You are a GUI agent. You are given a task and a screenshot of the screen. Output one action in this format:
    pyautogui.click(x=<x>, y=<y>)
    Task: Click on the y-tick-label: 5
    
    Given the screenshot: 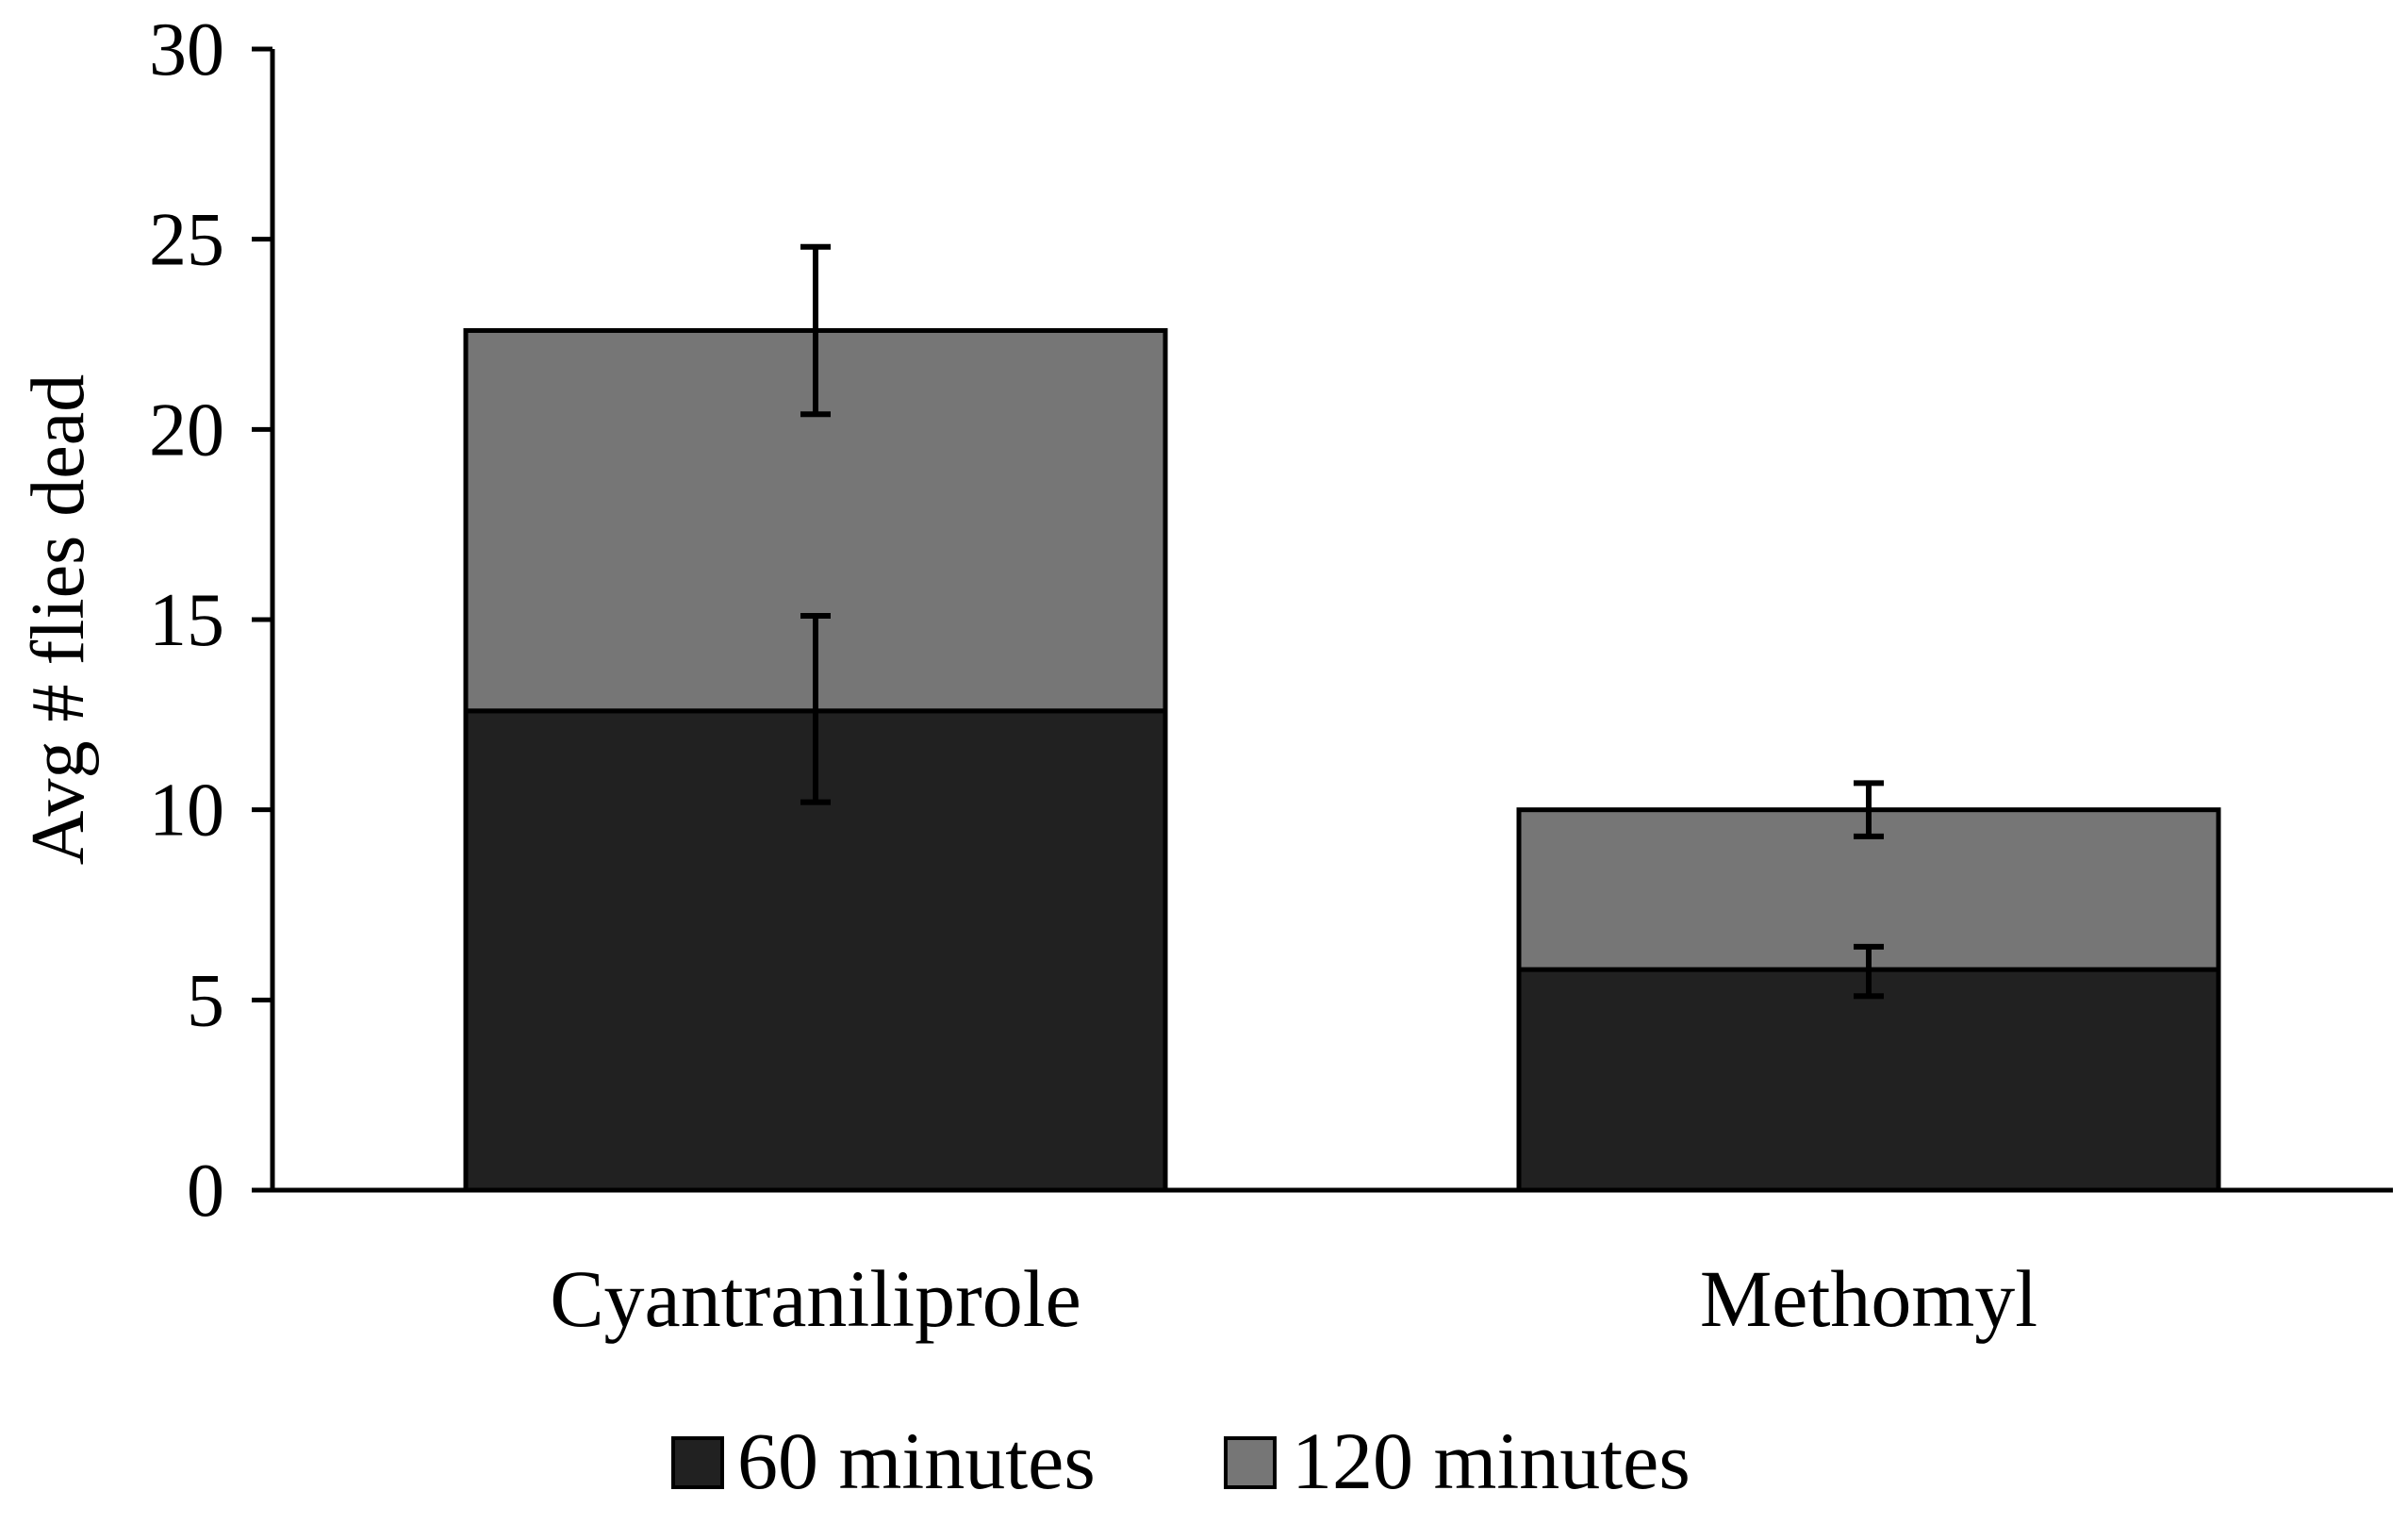 What is the action you would take?
    pyautogui.click(x=205, y=1000)
    